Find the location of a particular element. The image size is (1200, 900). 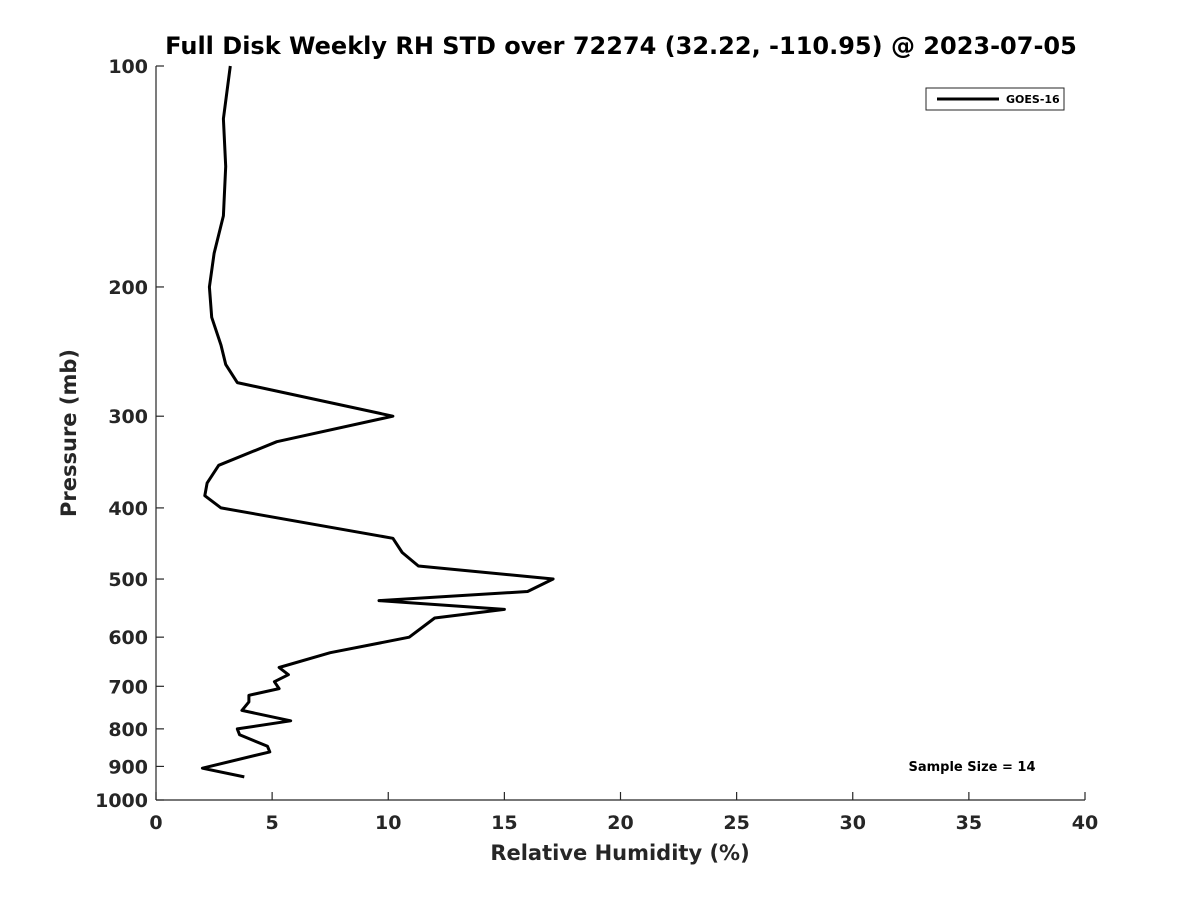

y-tick-label: 800 is located at coordinates (128, 730).